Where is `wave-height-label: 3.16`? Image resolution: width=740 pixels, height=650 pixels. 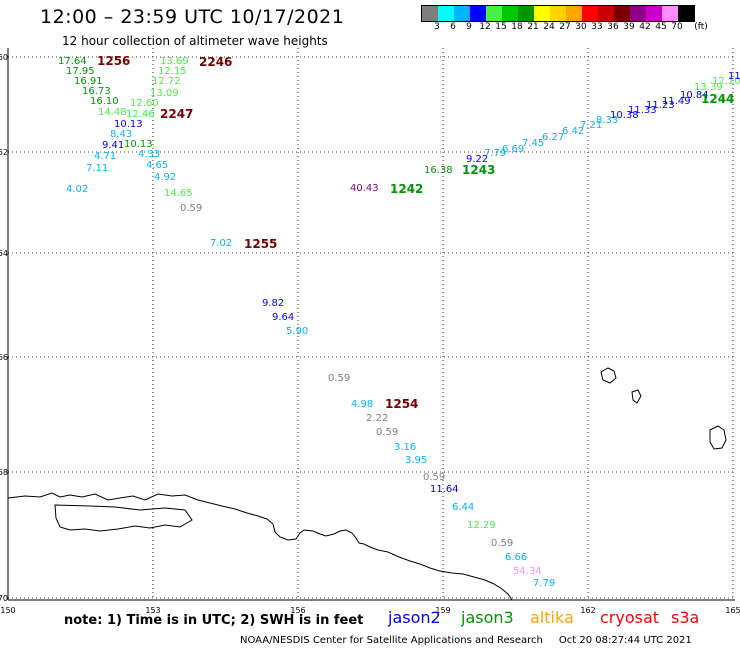
wave-height-label: 3.16 is located at coordinates (405, 447).